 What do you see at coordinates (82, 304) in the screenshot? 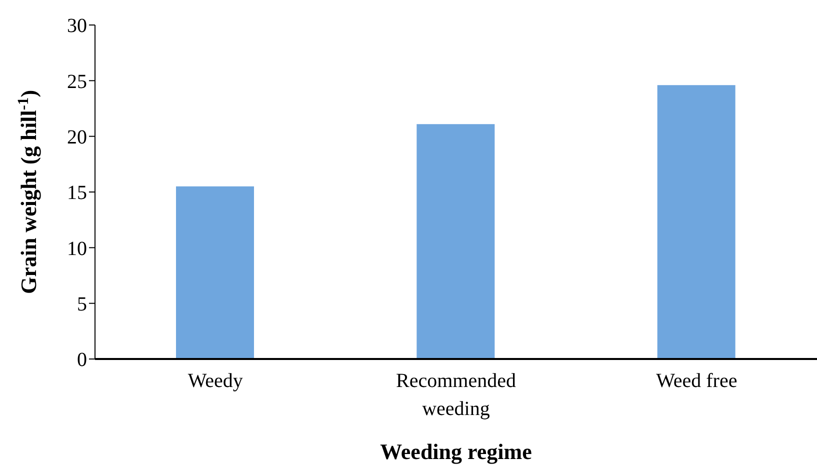
I see `y-tick-label: 5` at bounding box center [82, 304].